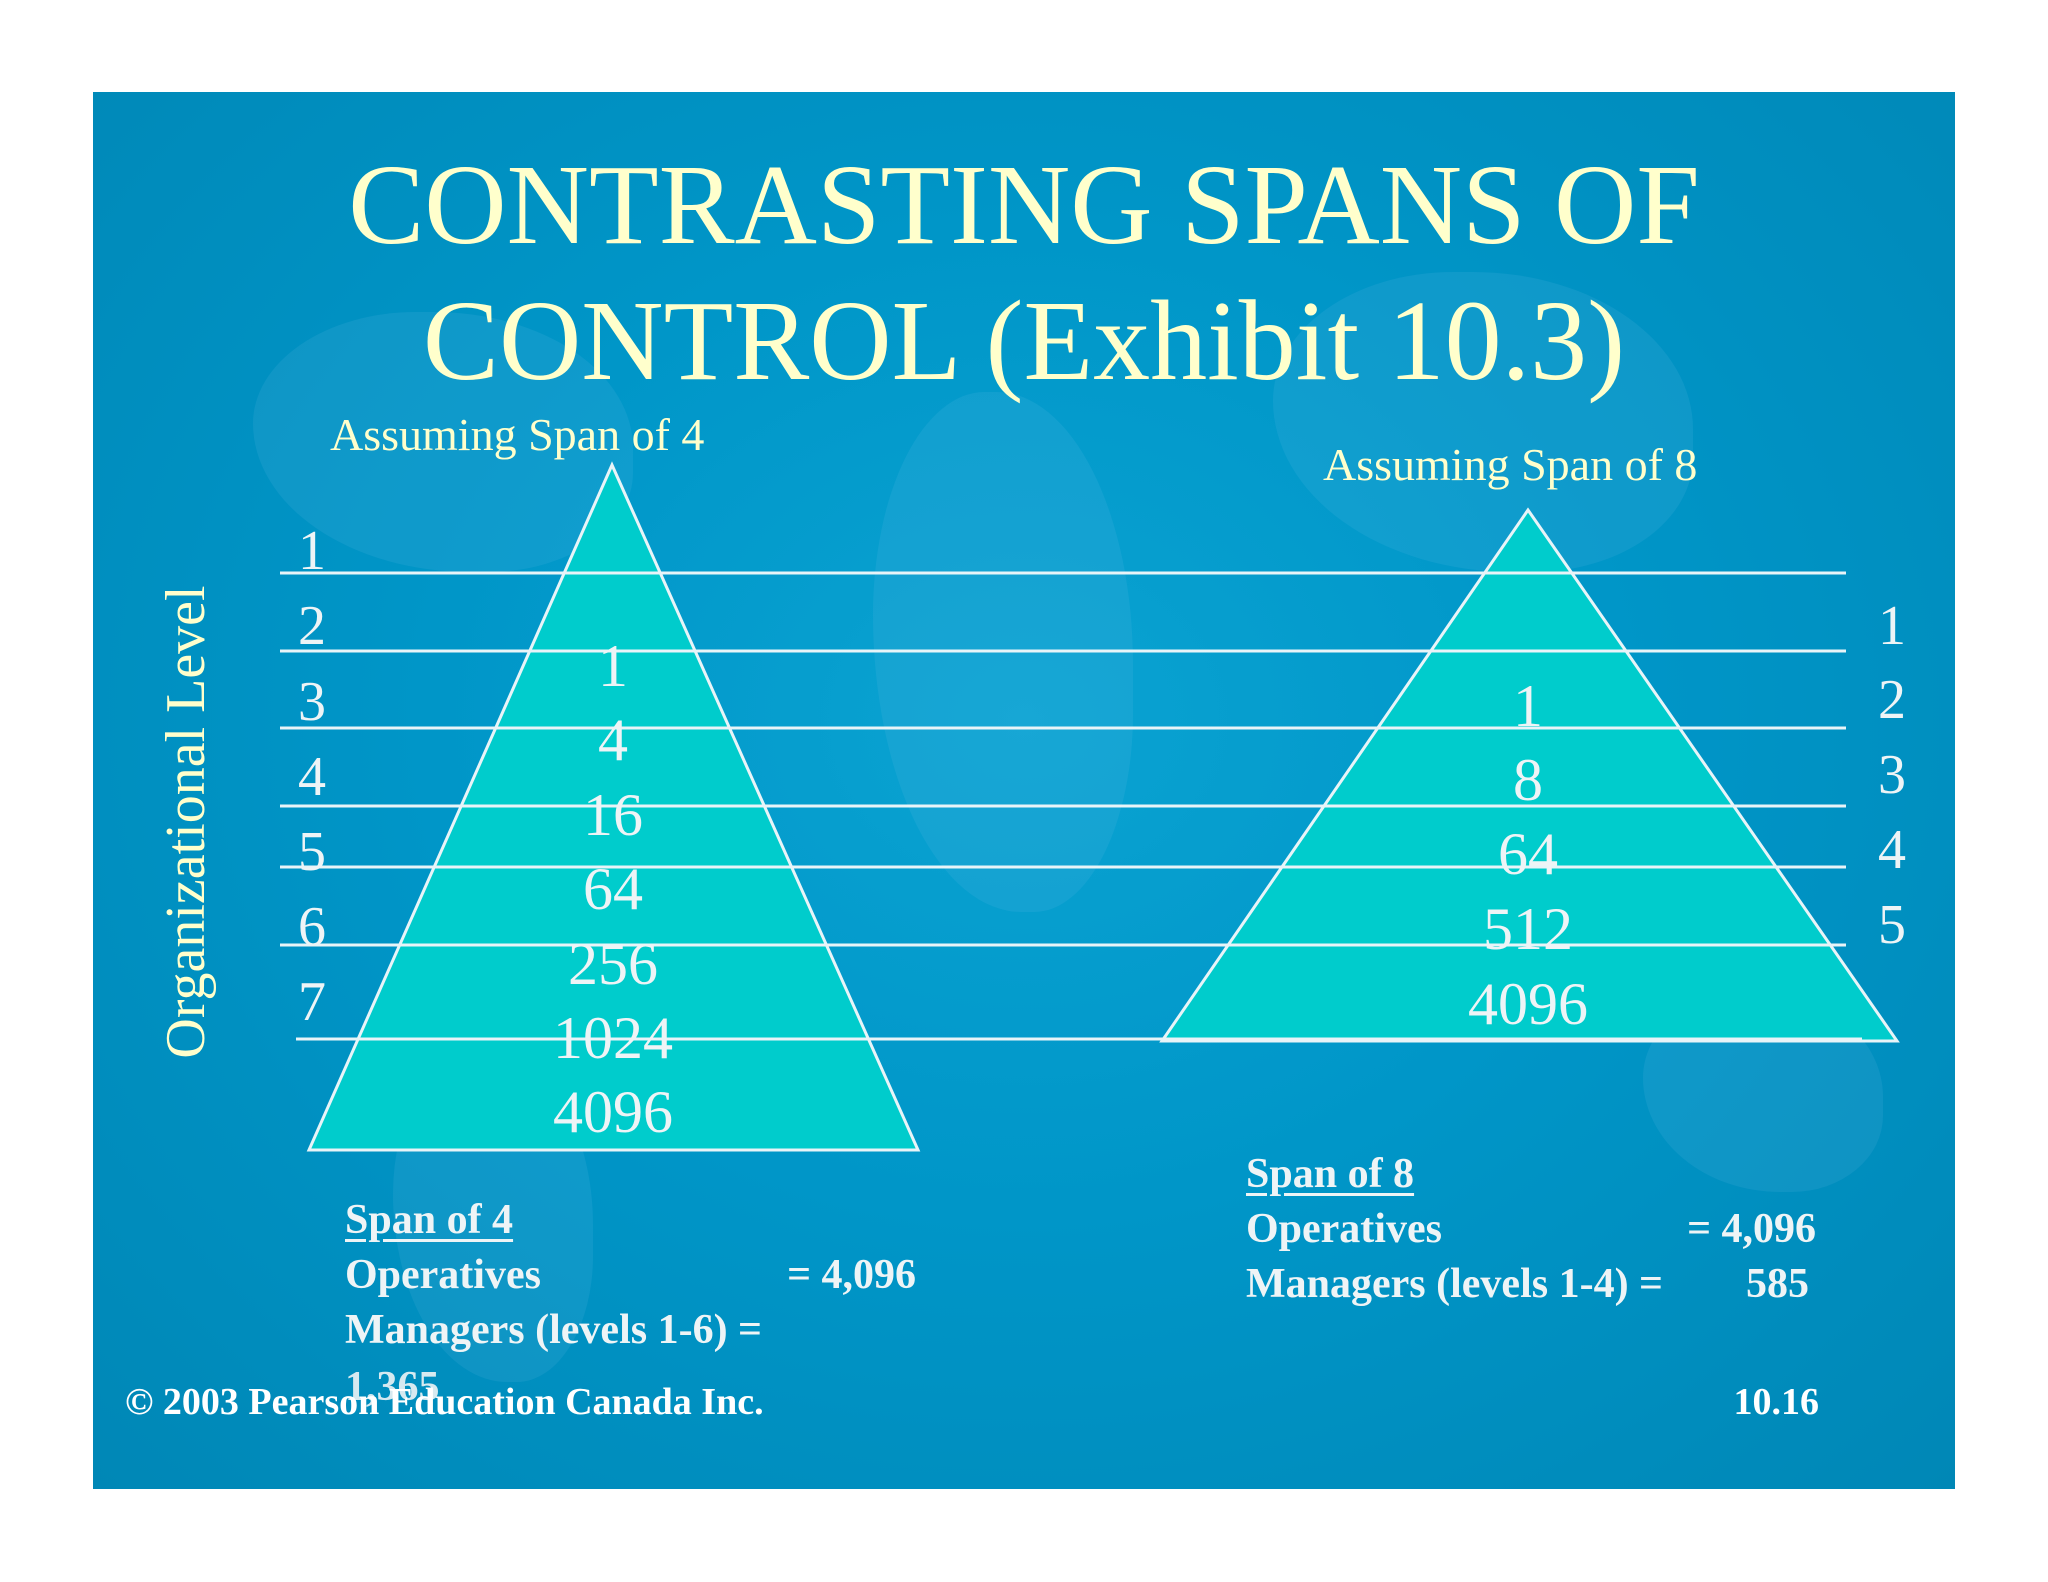 Image resolution: width=2048 pixels, height=1582 pixels. I want to click on span-4-heading: Assuming Span of 4, so click(517, 434).